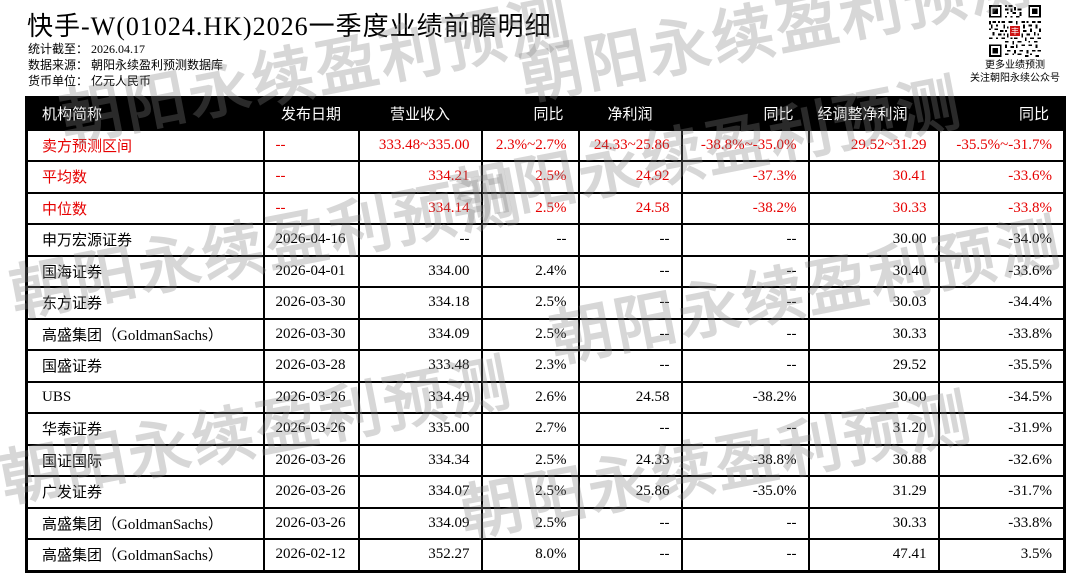 The image size is (1080, 583). I want to click on table-cell: -34.5%, so click(1001, 397).